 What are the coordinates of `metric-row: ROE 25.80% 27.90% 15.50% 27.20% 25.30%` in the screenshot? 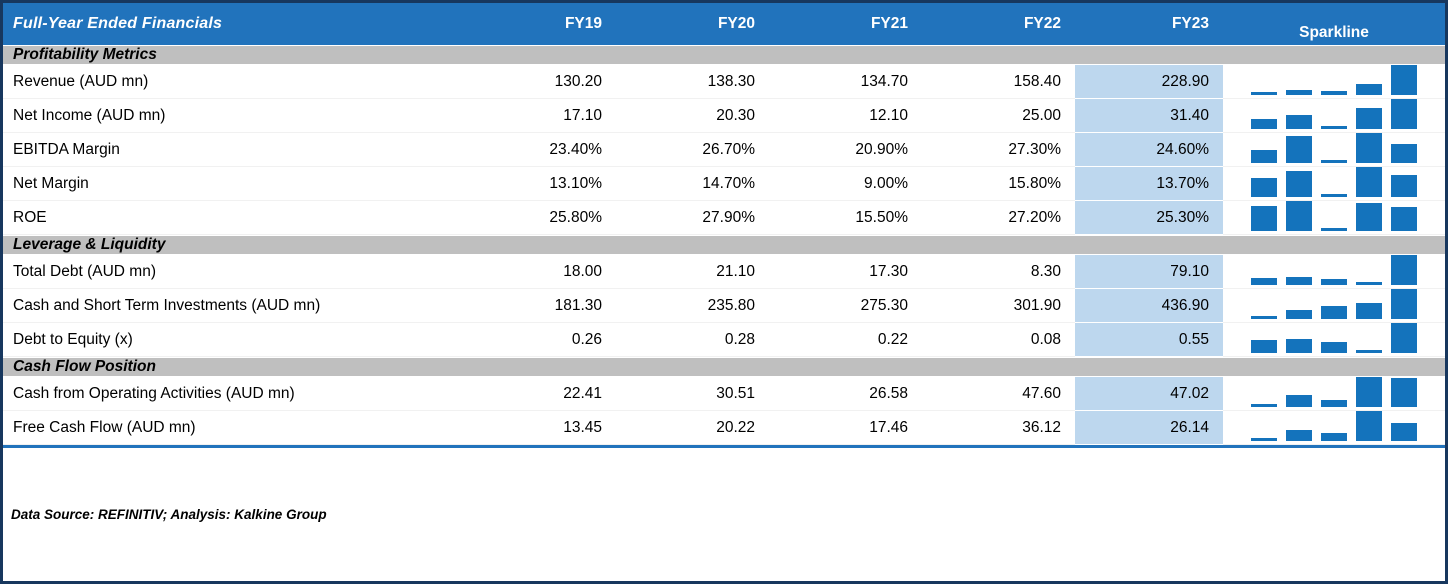 It's located at (724, 218).